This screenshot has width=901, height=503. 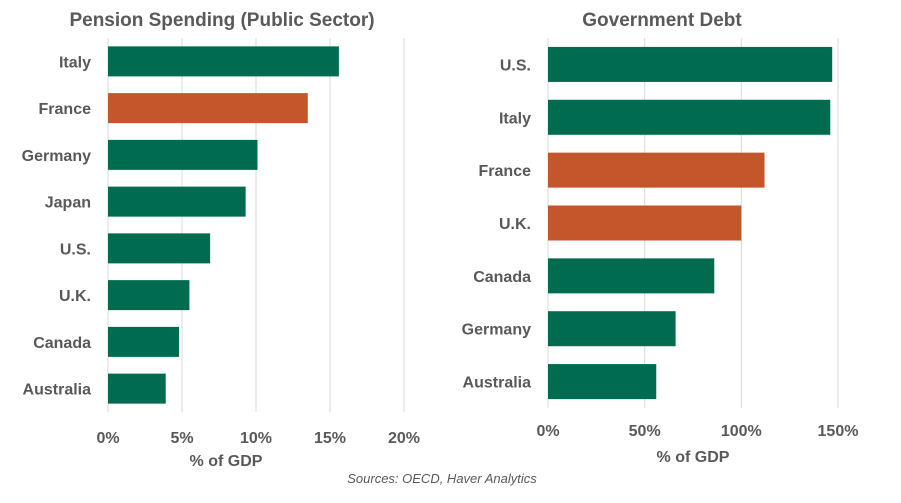 What do you see at coordinates (496, 330) in the screenshot?
I see `debt-category-label: Germany` at bounding box center [496, 330].